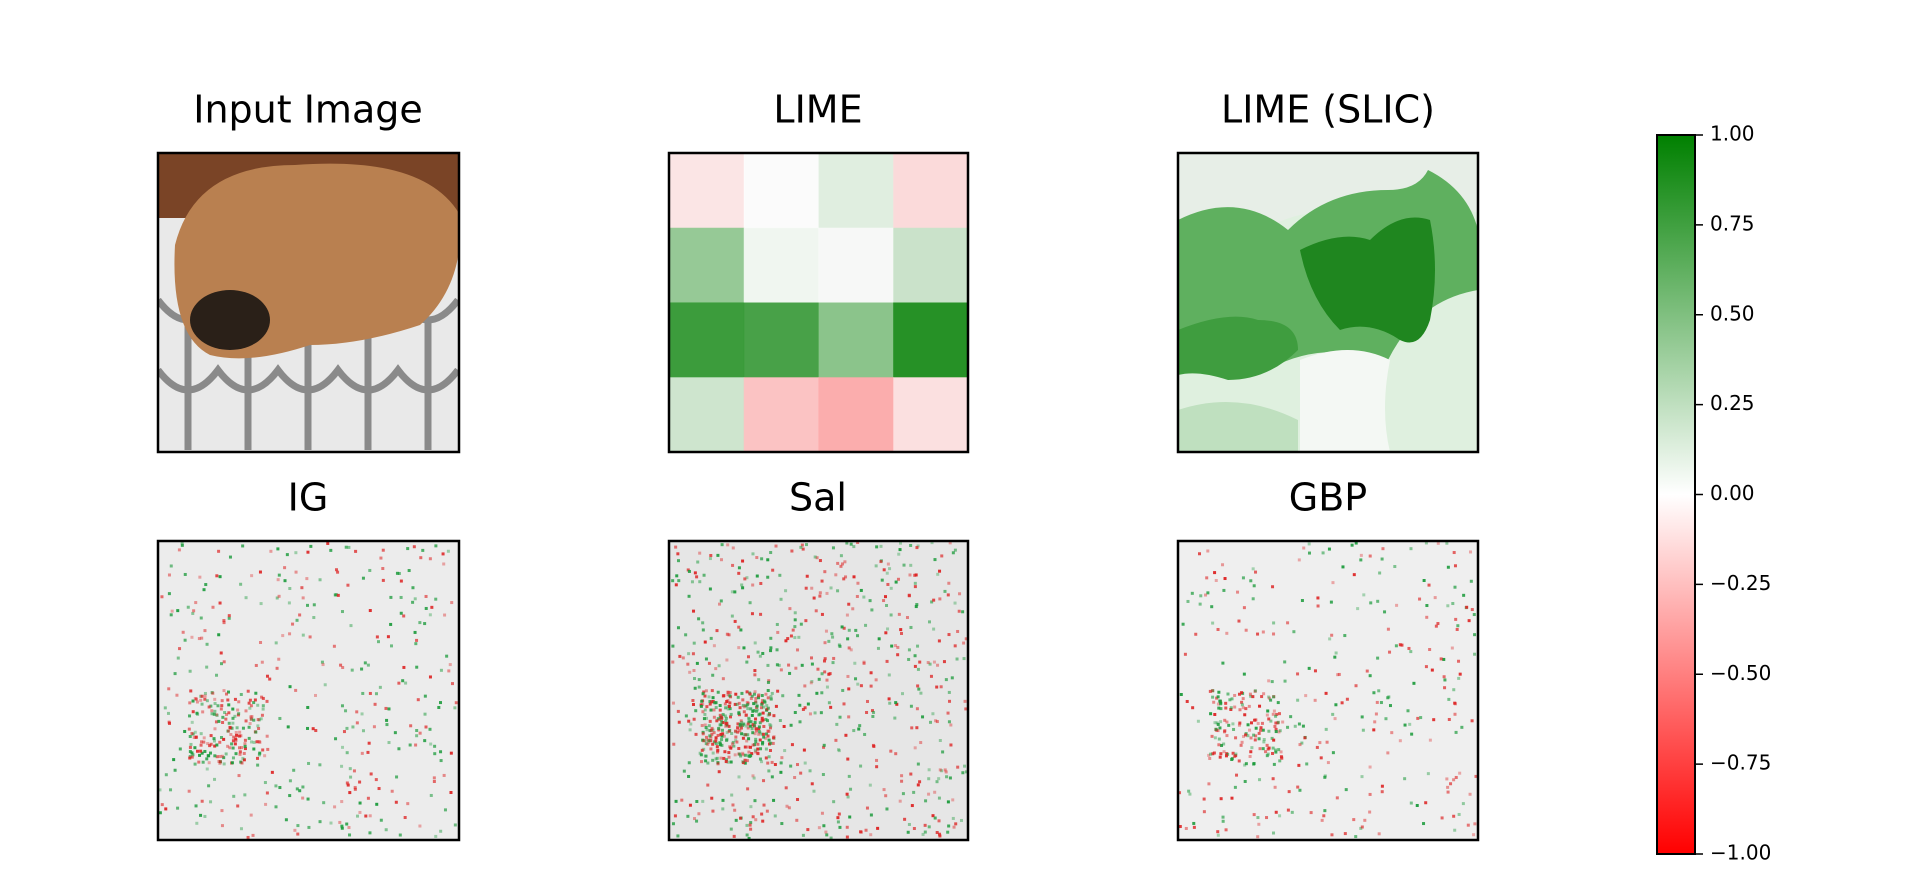 The image size is (1920, 889). I want to click on tick-label: 0.50, so click(1732, 313).